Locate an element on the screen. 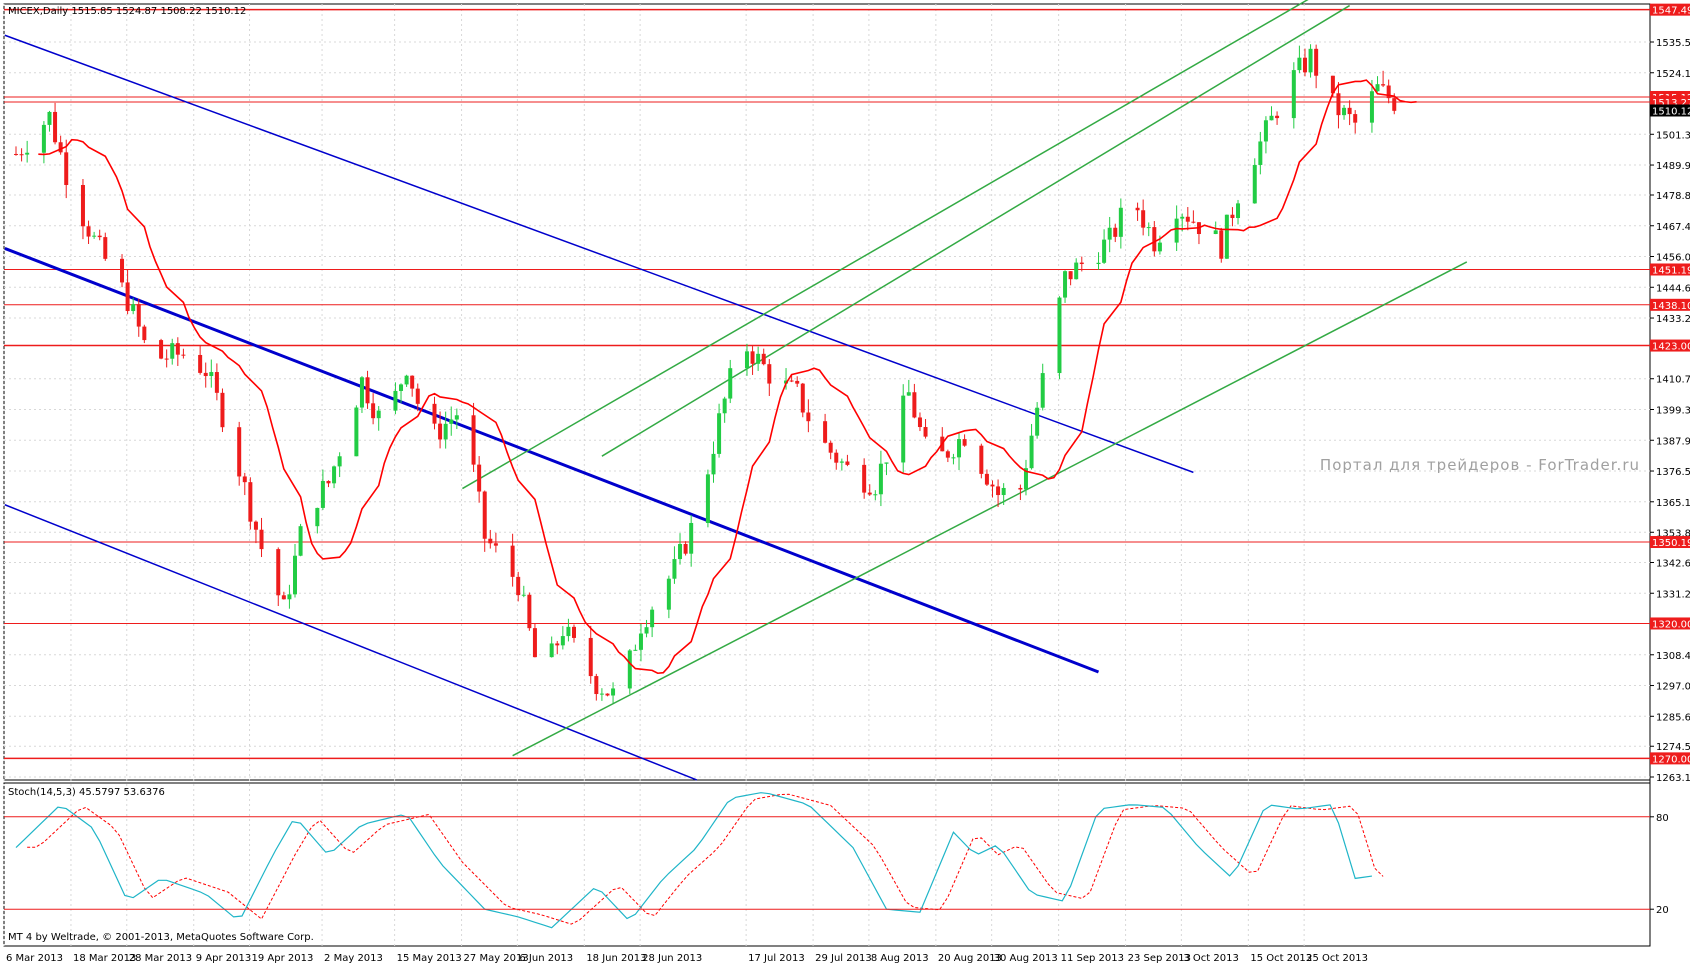  price-tick-label: 1331.20 is located at coordinates (1673, 594).